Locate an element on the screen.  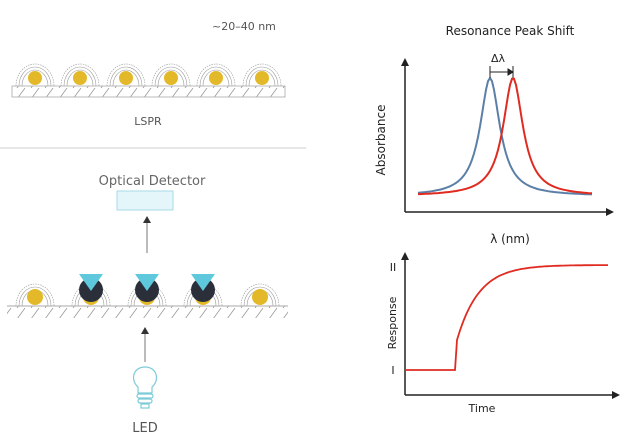
lspr-caption: LSPR is located at coordinates (148, 121).